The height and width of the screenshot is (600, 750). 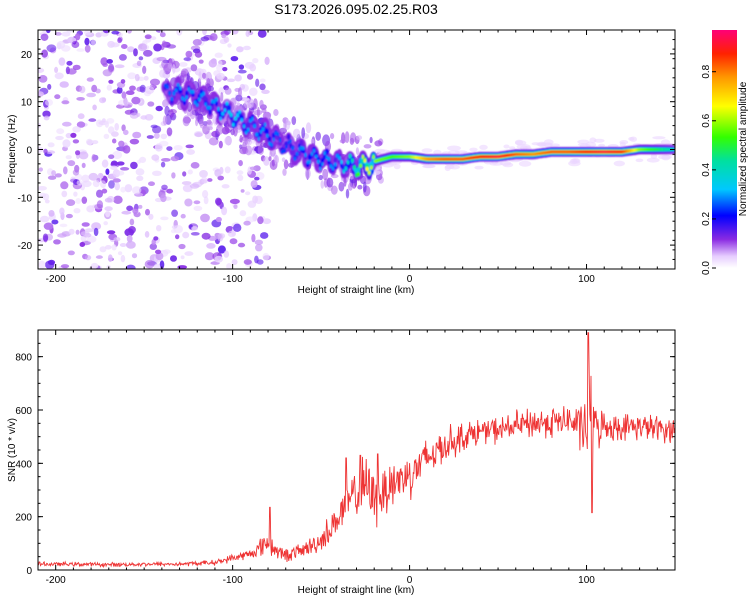 What do you see at coordinates (12, 450) in the screenshot?
I see `snr-ylabel: SNR (10 * v/v)` at bounding box center [12, 450].